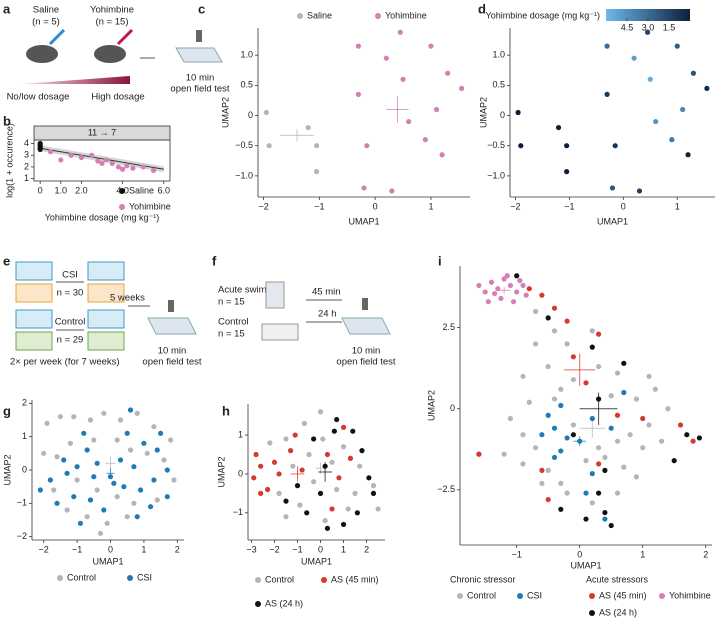 This screenshot has width=721, height=619. I want to click on label: 24 h, so click(327, 314).